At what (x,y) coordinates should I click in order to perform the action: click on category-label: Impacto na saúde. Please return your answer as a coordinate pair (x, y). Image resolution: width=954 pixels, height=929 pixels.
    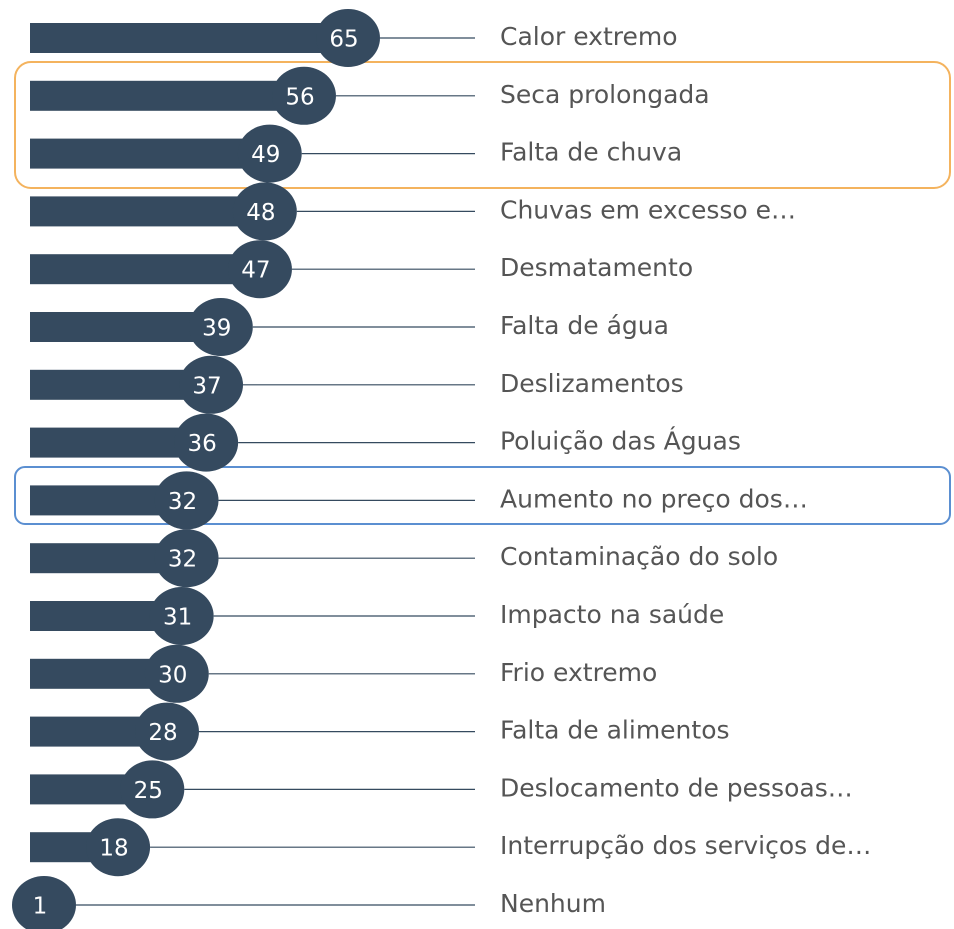
    Looking at the image, I should click on (612, 614).